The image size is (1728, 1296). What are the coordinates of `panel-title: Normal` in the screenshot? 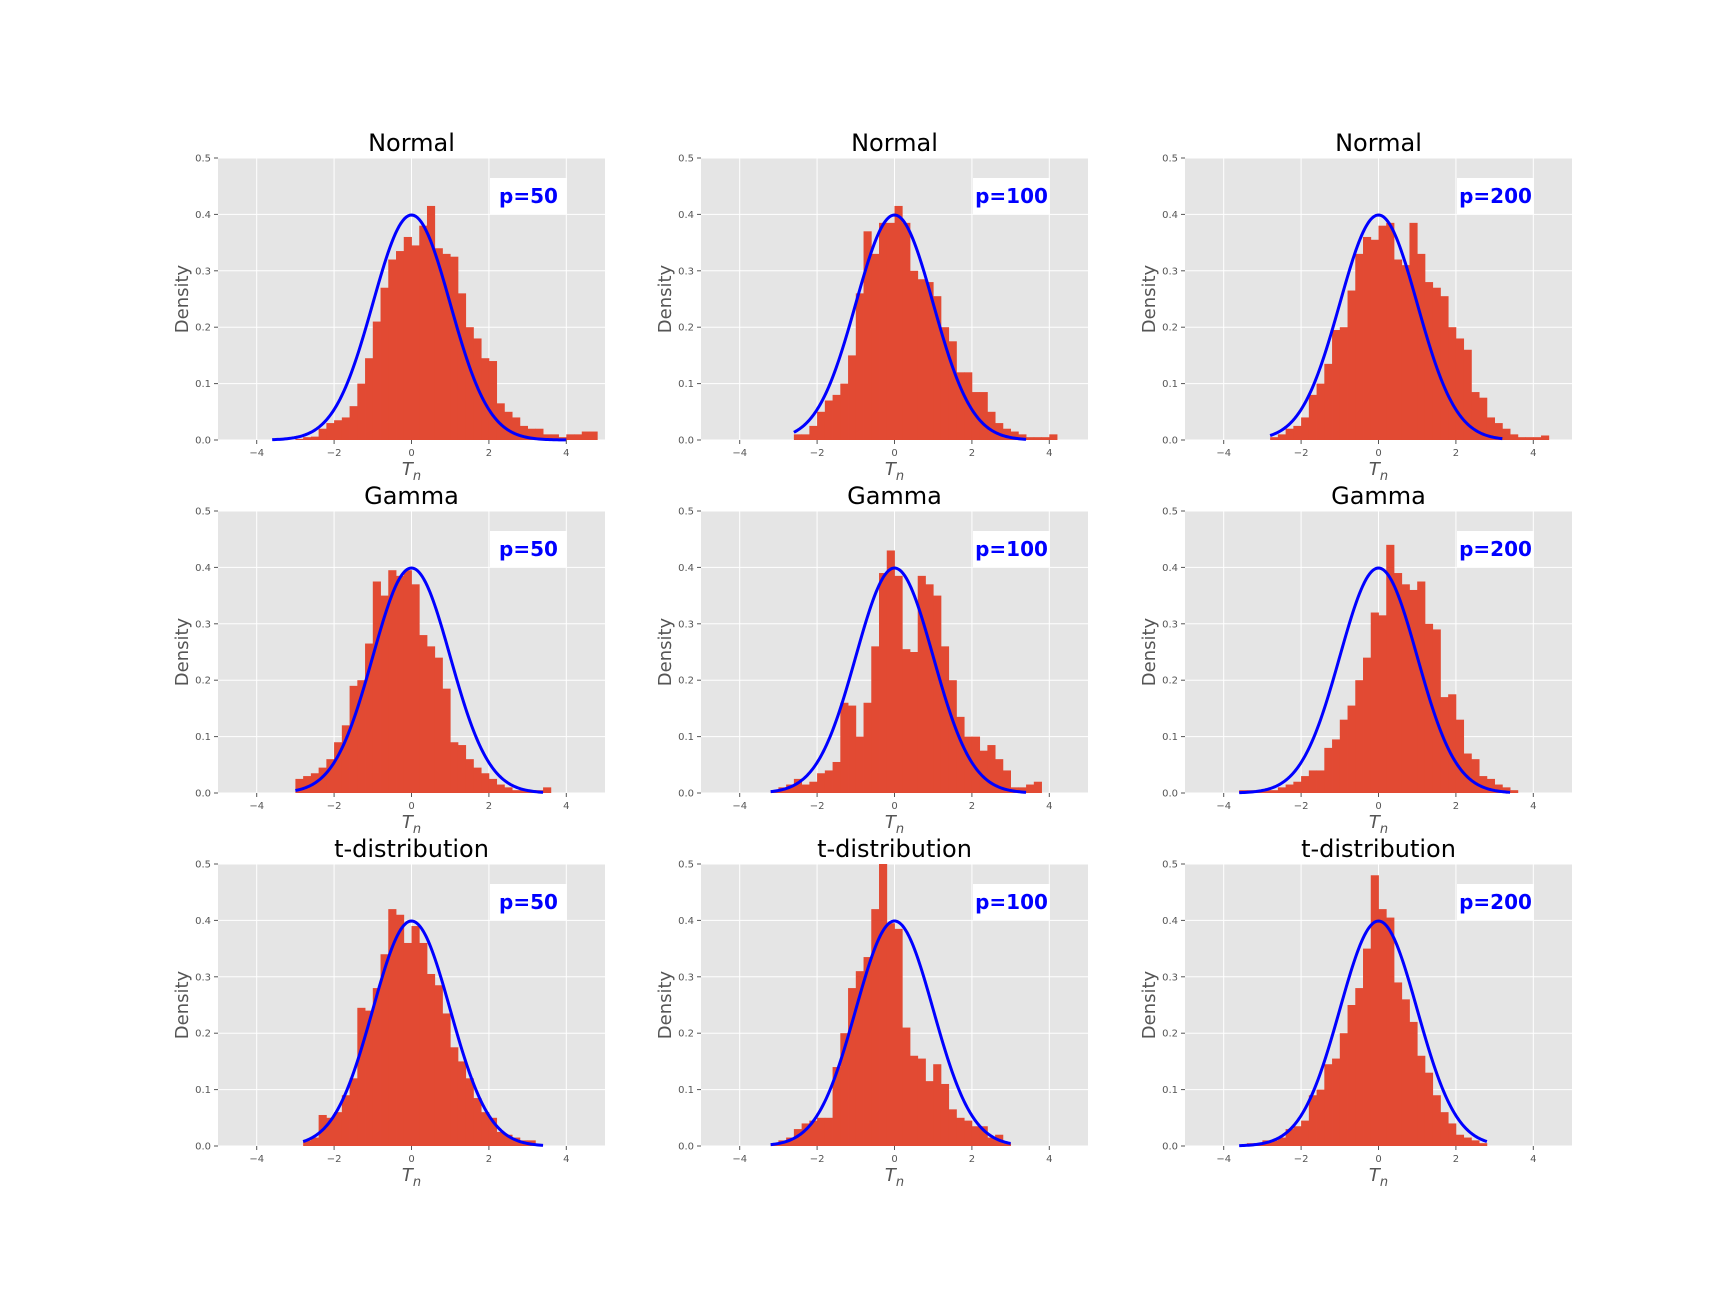 It's located at (411, 143).